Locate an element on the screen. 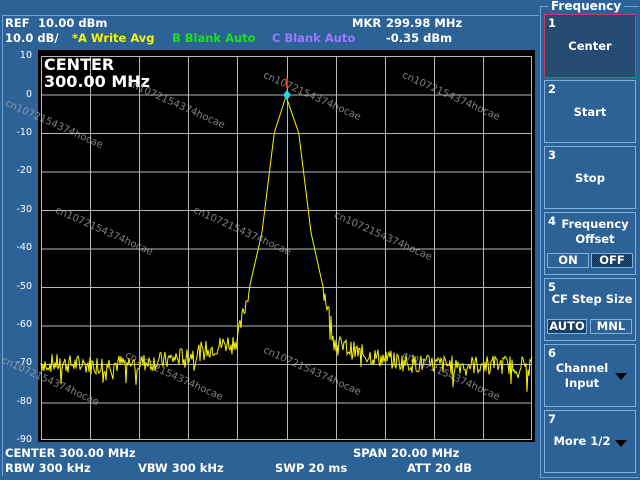 The height and width of the screenshot is (480, 640). offset-on-option: ON is located at coordinates (568, 260).